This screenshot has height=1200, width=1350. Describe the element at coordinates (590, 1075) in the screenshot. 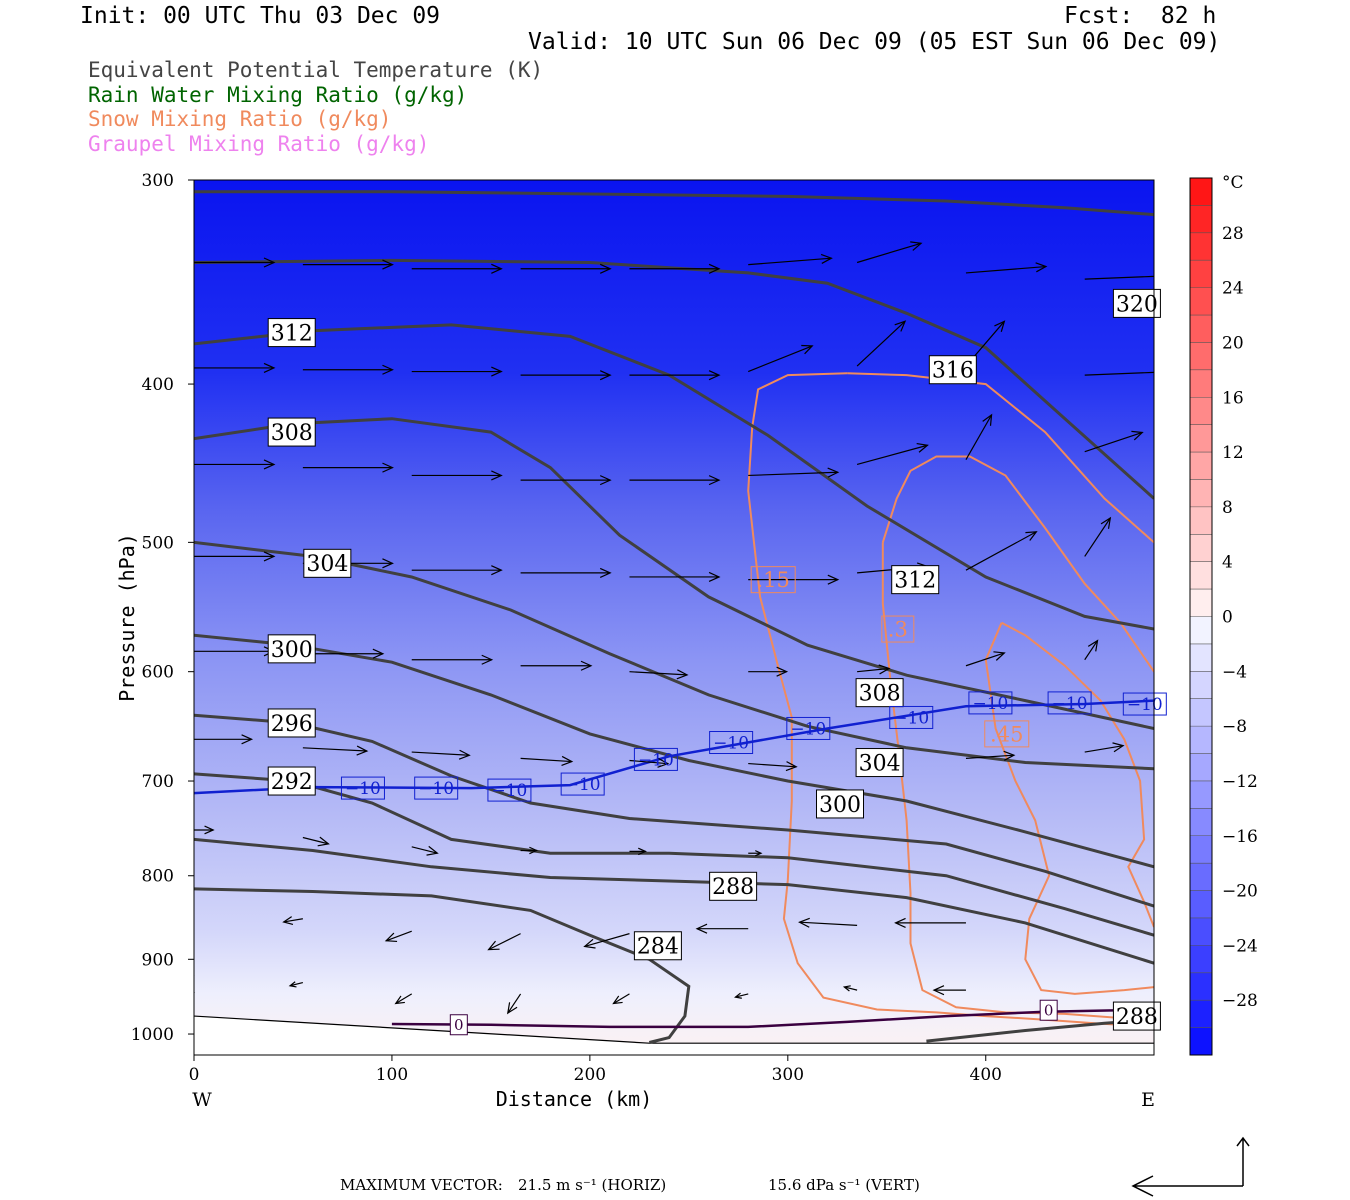

I see `x-tick-label: 200` at that location.